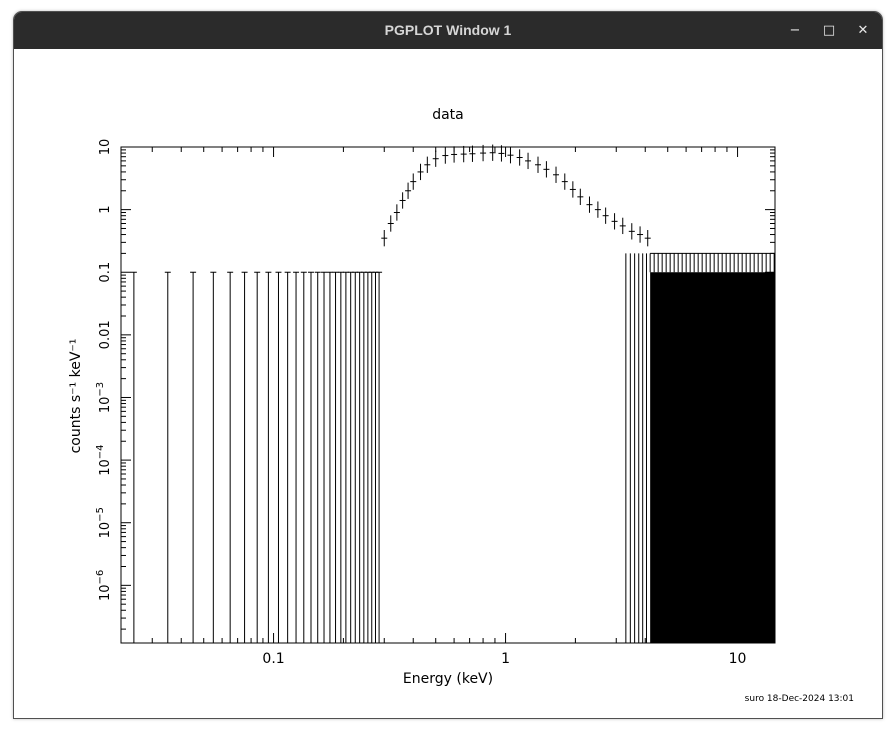 The width and height of the screenshot is (895, 735). Describe the element at coordinates (273, 659) in the screenshot. I see `x-tick-label: 0.1` at that location.